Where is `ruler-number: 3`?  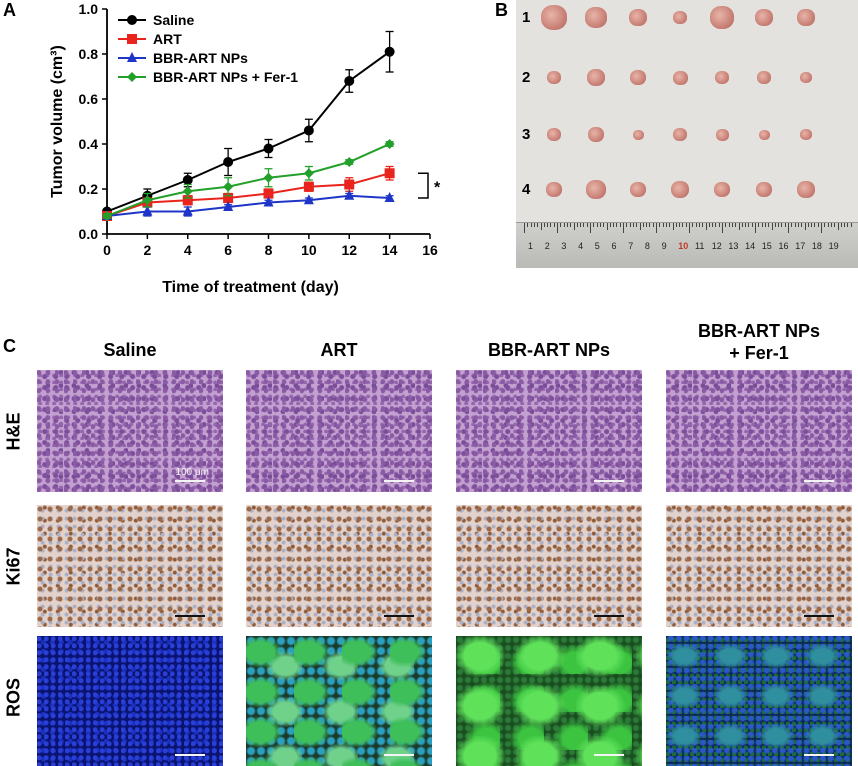
ruler-number: 3 is located at coordinates (564, 246).